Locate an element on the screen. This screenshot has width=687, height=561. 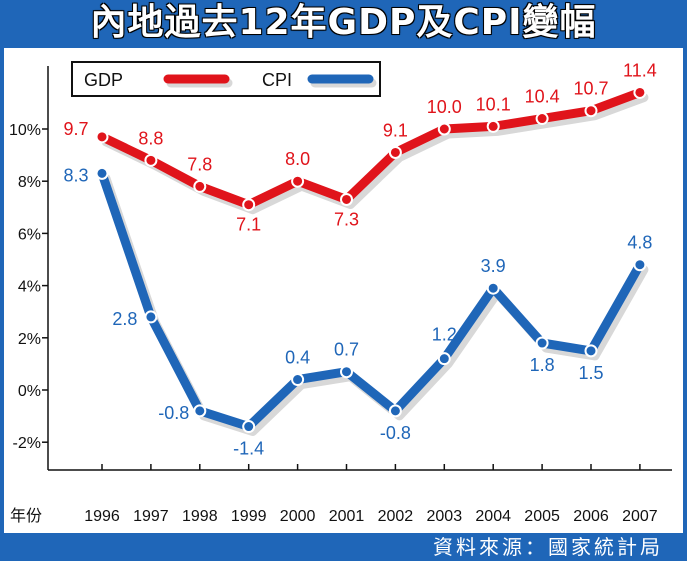
x-tick-label: 1998 is located at coordinates (200, 516).